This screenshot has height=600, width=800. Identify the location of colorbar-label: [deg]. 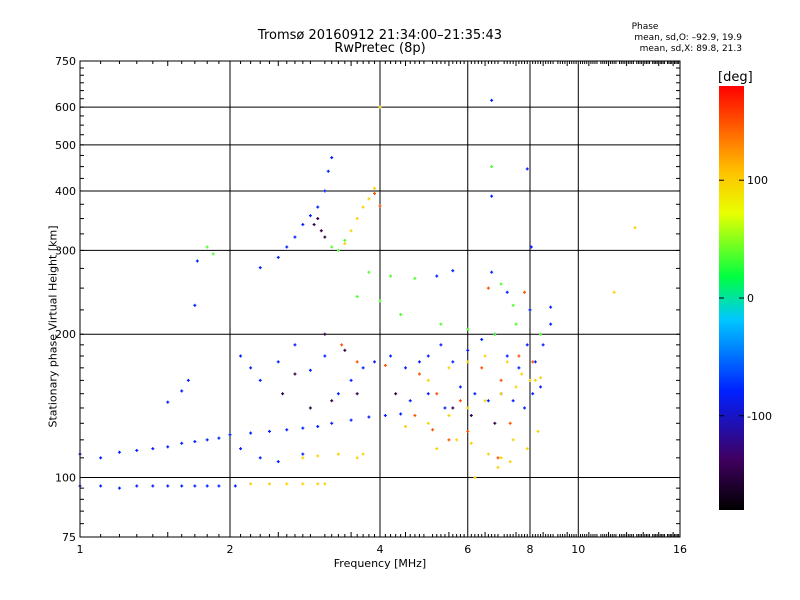
(735, 77).